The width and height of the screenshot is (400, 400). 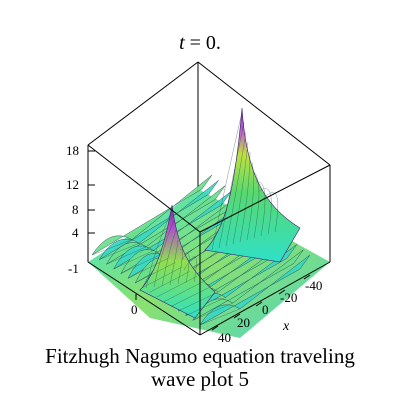 What do you see at coordinates (72, 184) in the screenshot?
I see `z-tick-label: 12` at bounding box center [72, 184].